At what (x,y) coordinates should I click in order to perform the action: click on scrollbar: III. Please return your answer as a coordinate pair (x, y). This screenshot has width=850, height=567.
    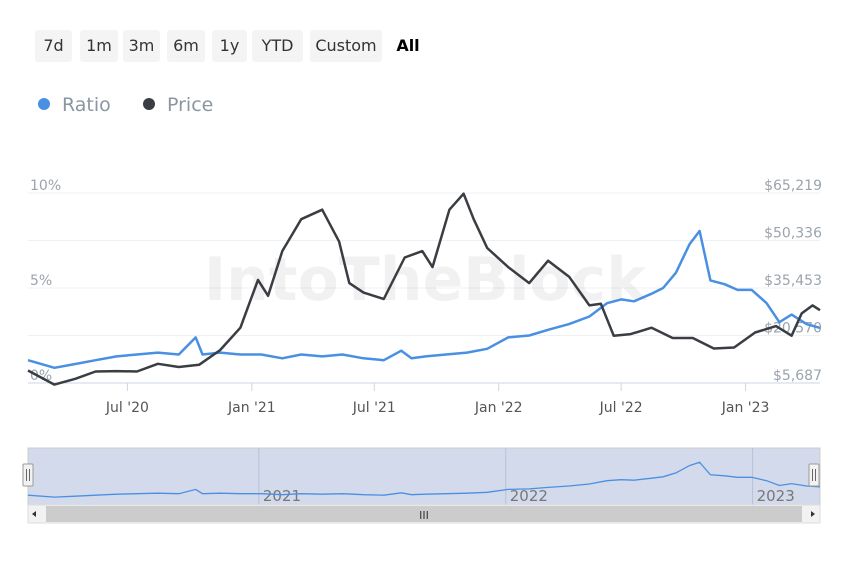
    Looking at the image, I should click on (424, 514).